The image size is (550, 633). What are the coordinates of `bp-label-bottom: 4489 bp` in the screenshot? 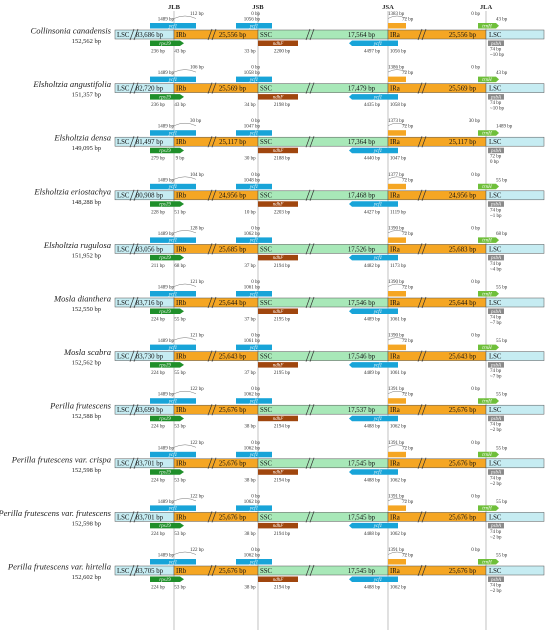 It's located at (372, 320).